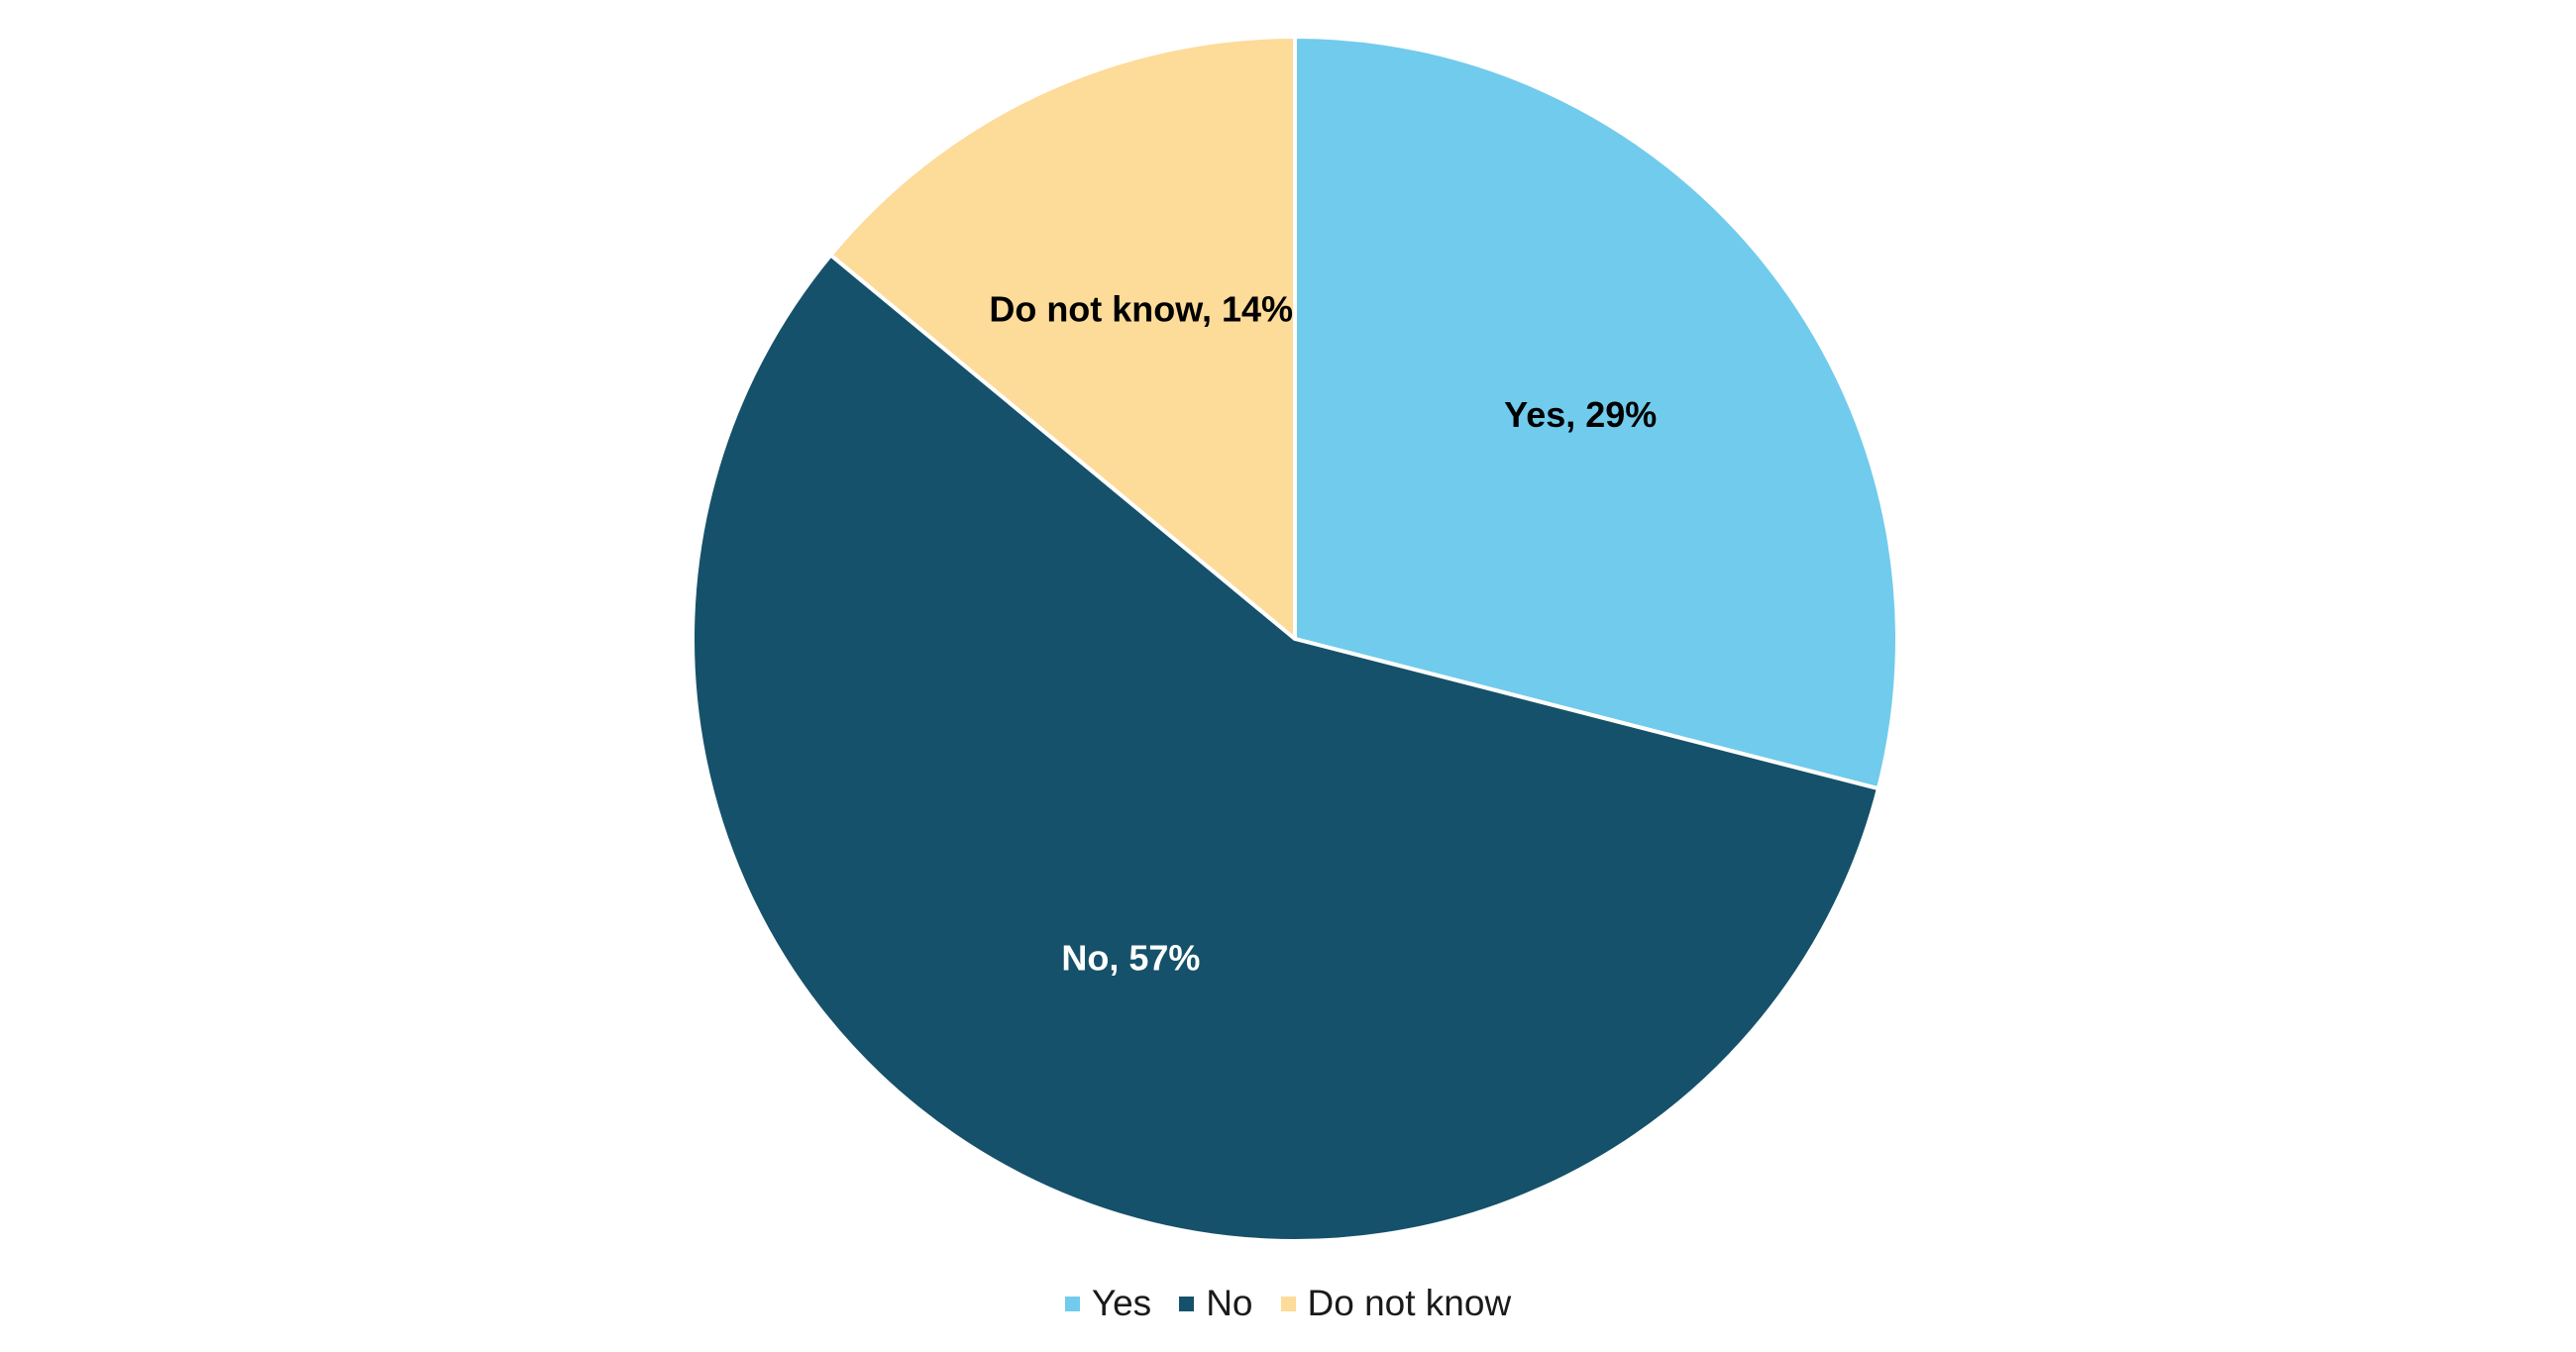 The image size is (2576, 1352). Describe the element at coordinates (1130, 958) in the screenshot. I see `data-label-no: No, 57%` at that location.